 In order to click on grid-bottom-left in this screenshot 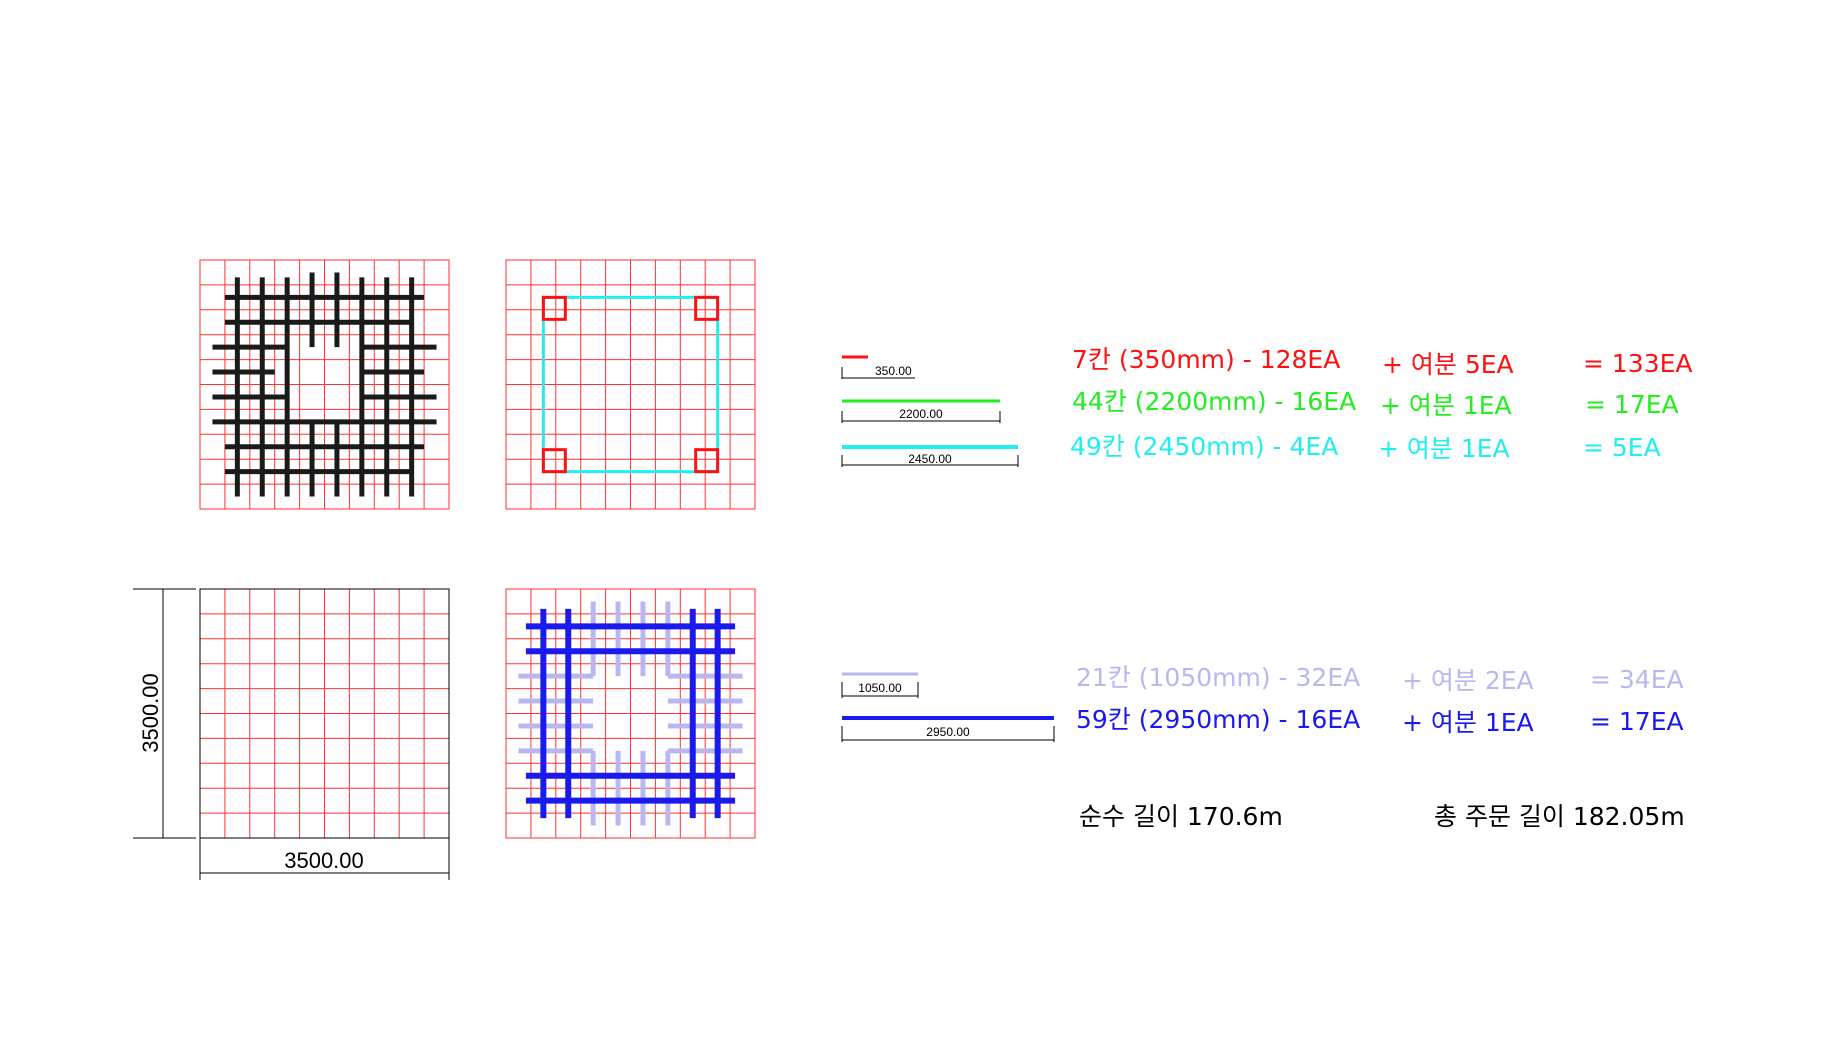, I will do `click(324, 713)`.